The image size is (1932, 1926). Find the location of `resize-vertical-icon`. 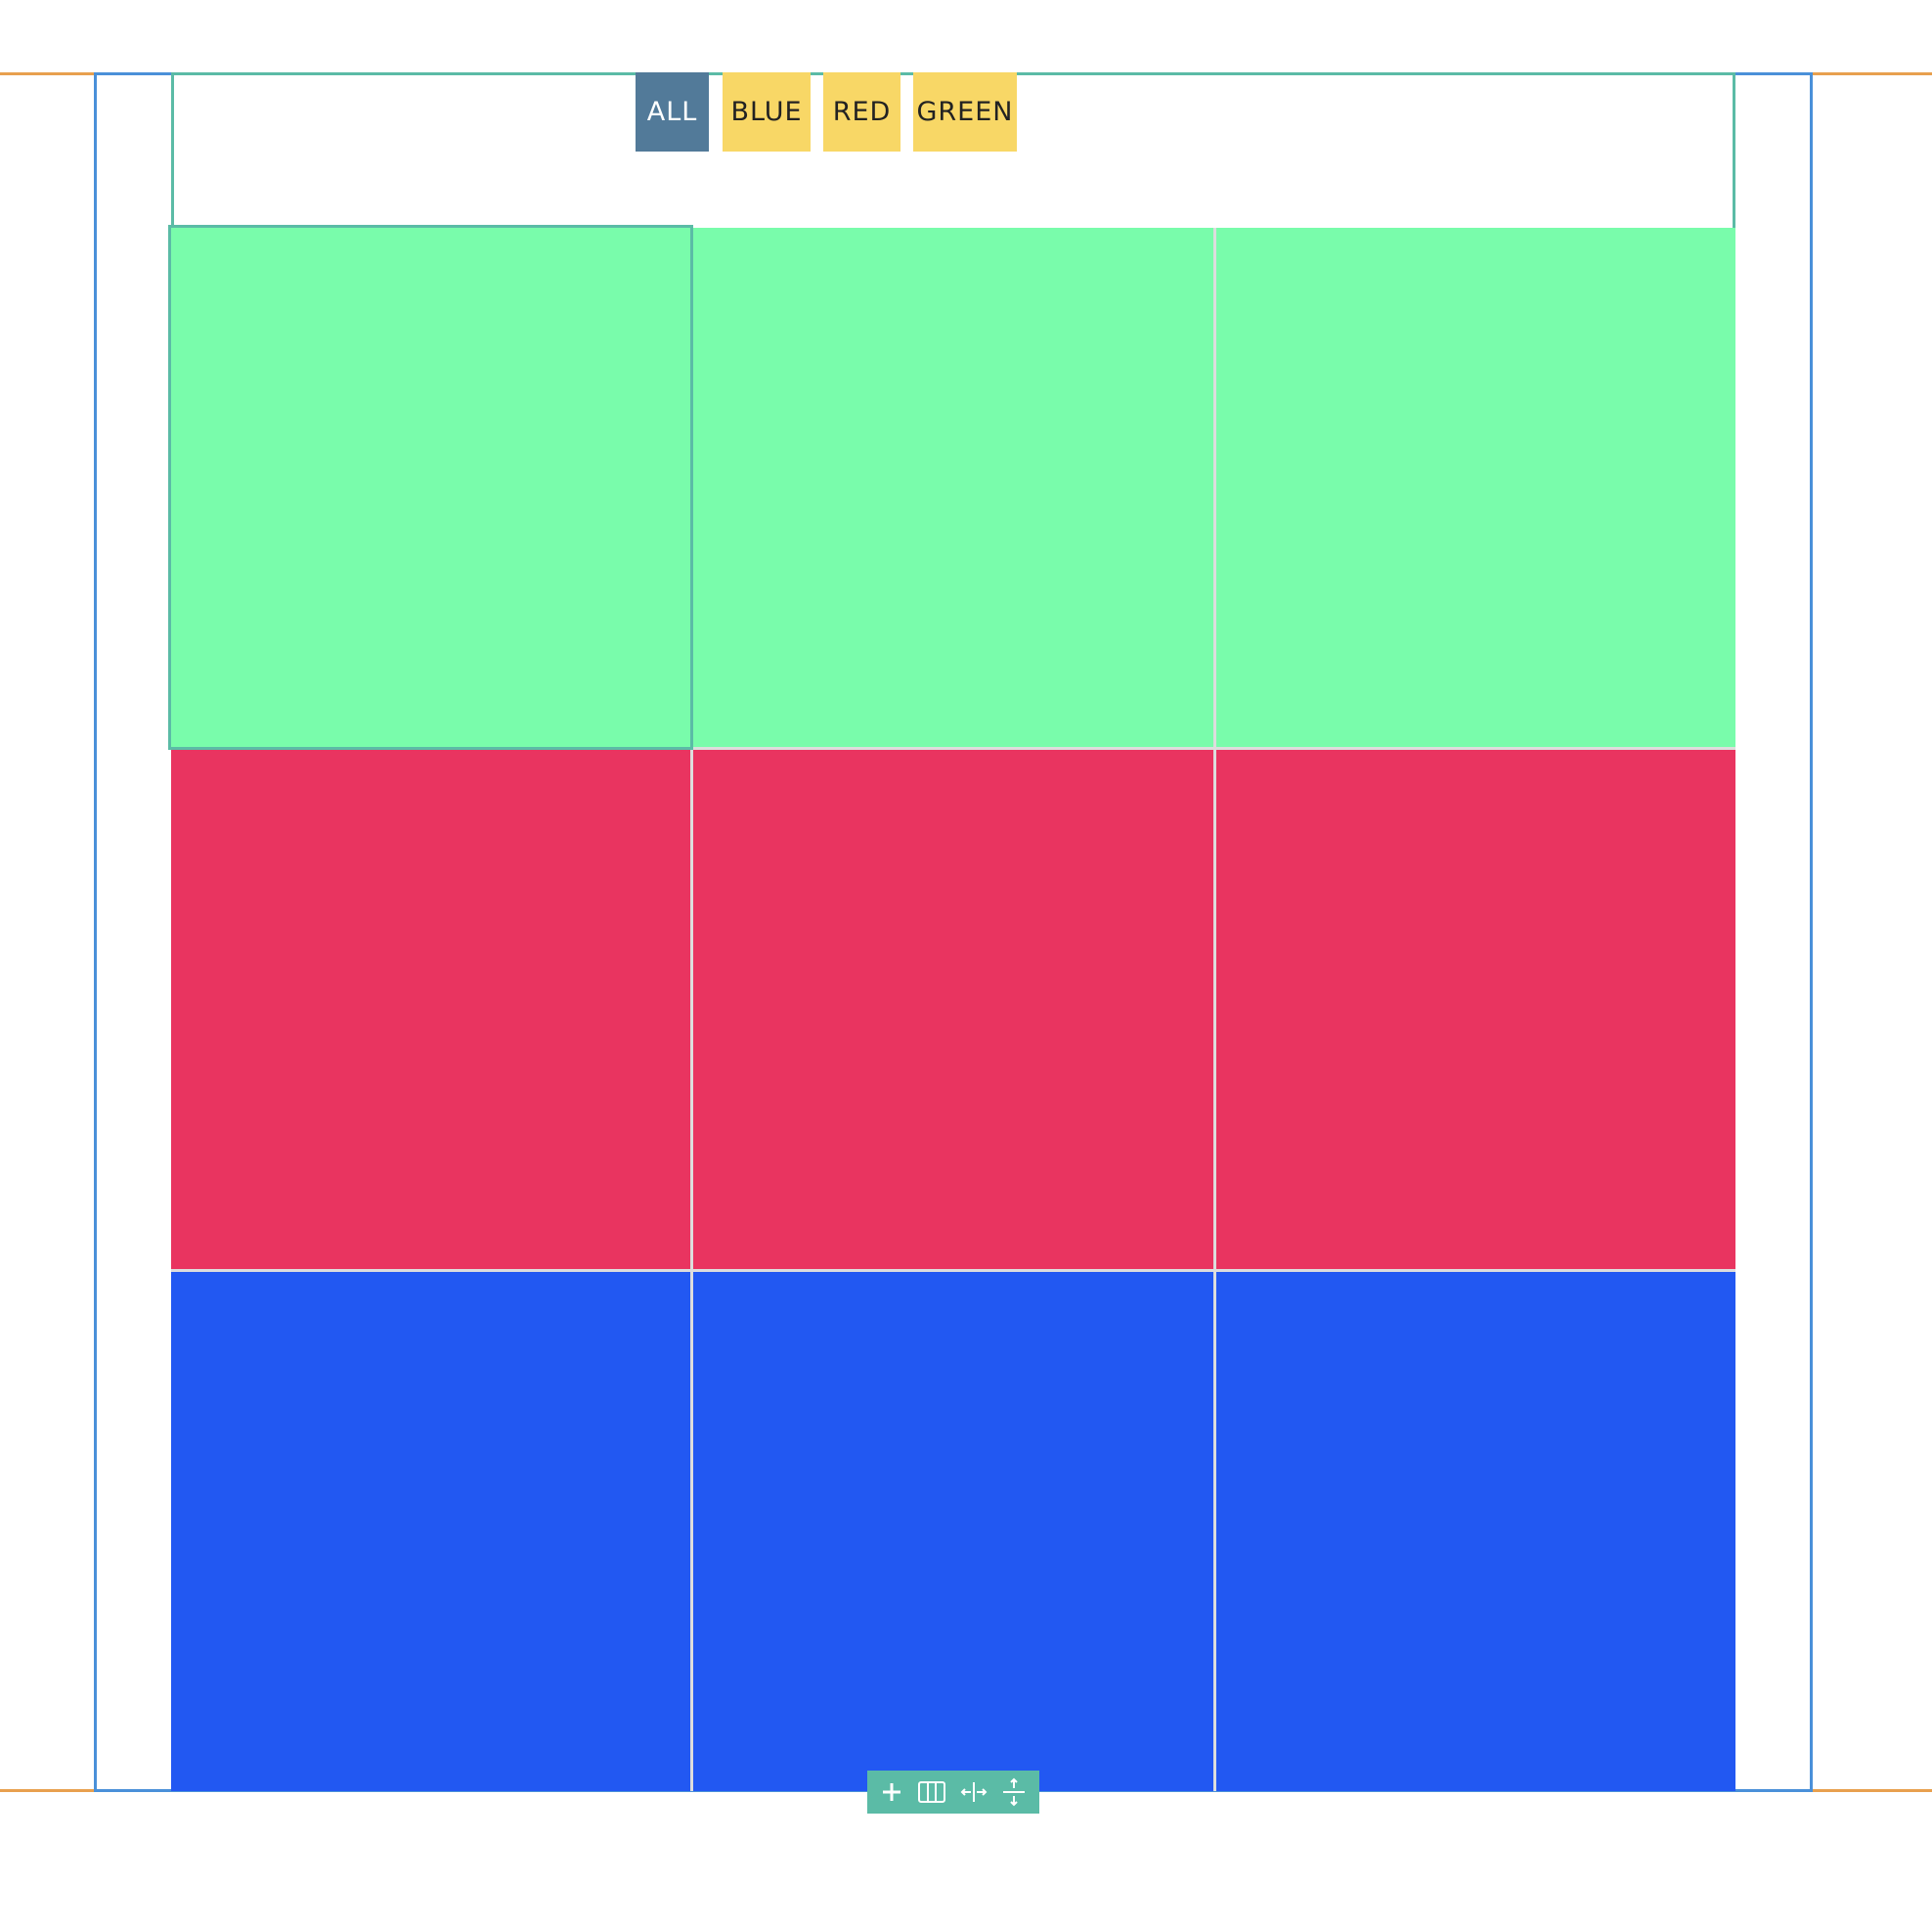

resize-vertical-icon is located at coordinates (1014, 1792).